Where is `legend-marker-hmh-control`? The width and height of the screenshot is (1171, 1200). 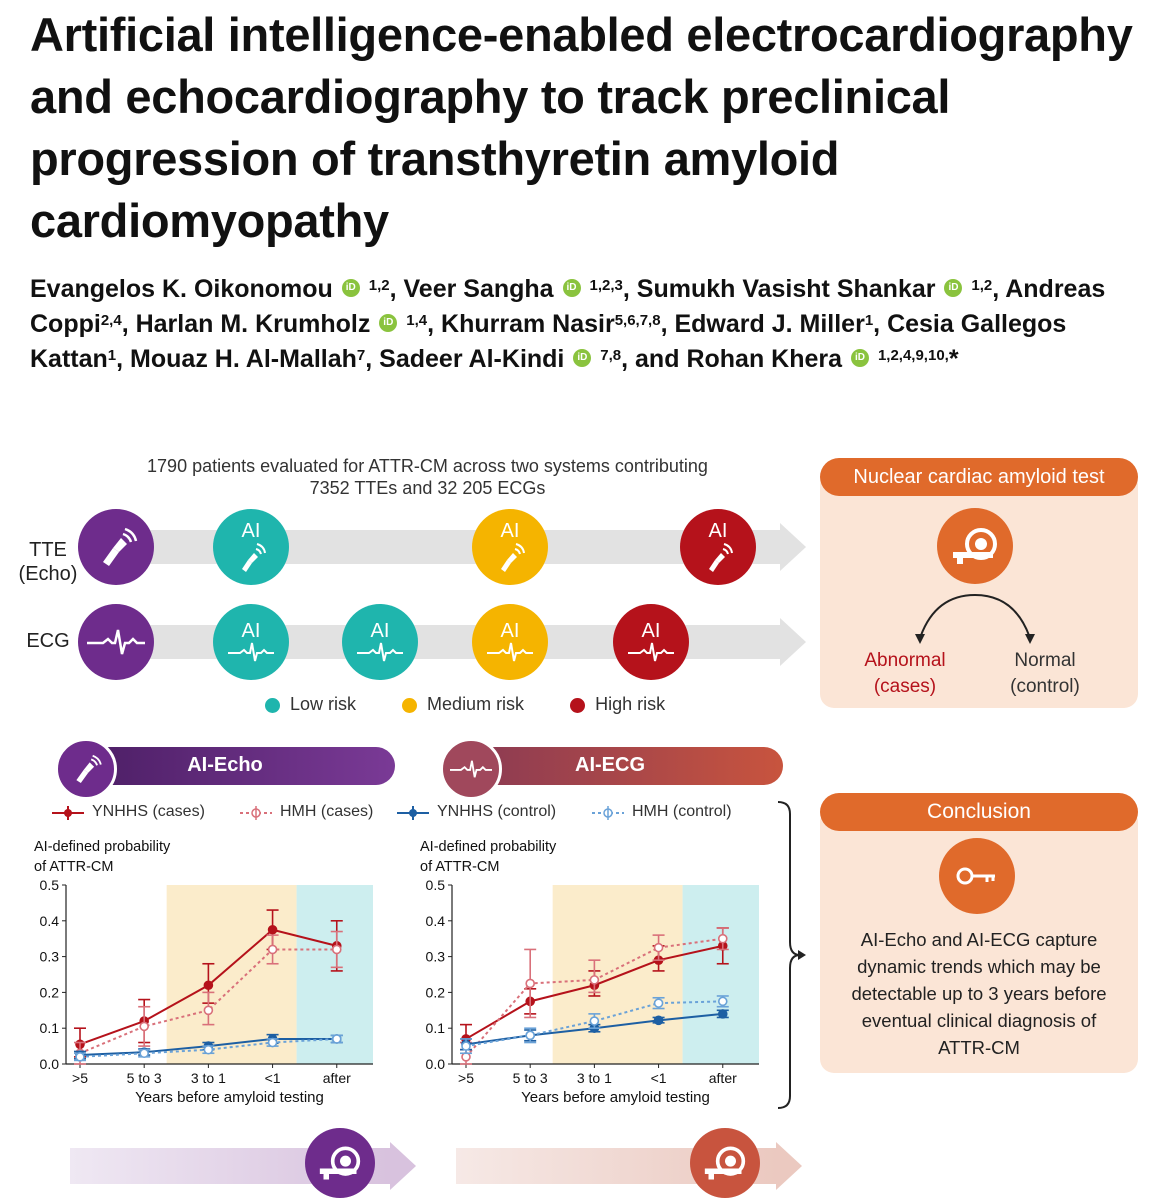
legend-marker-hmh-control is located at coordinates (608, 813).